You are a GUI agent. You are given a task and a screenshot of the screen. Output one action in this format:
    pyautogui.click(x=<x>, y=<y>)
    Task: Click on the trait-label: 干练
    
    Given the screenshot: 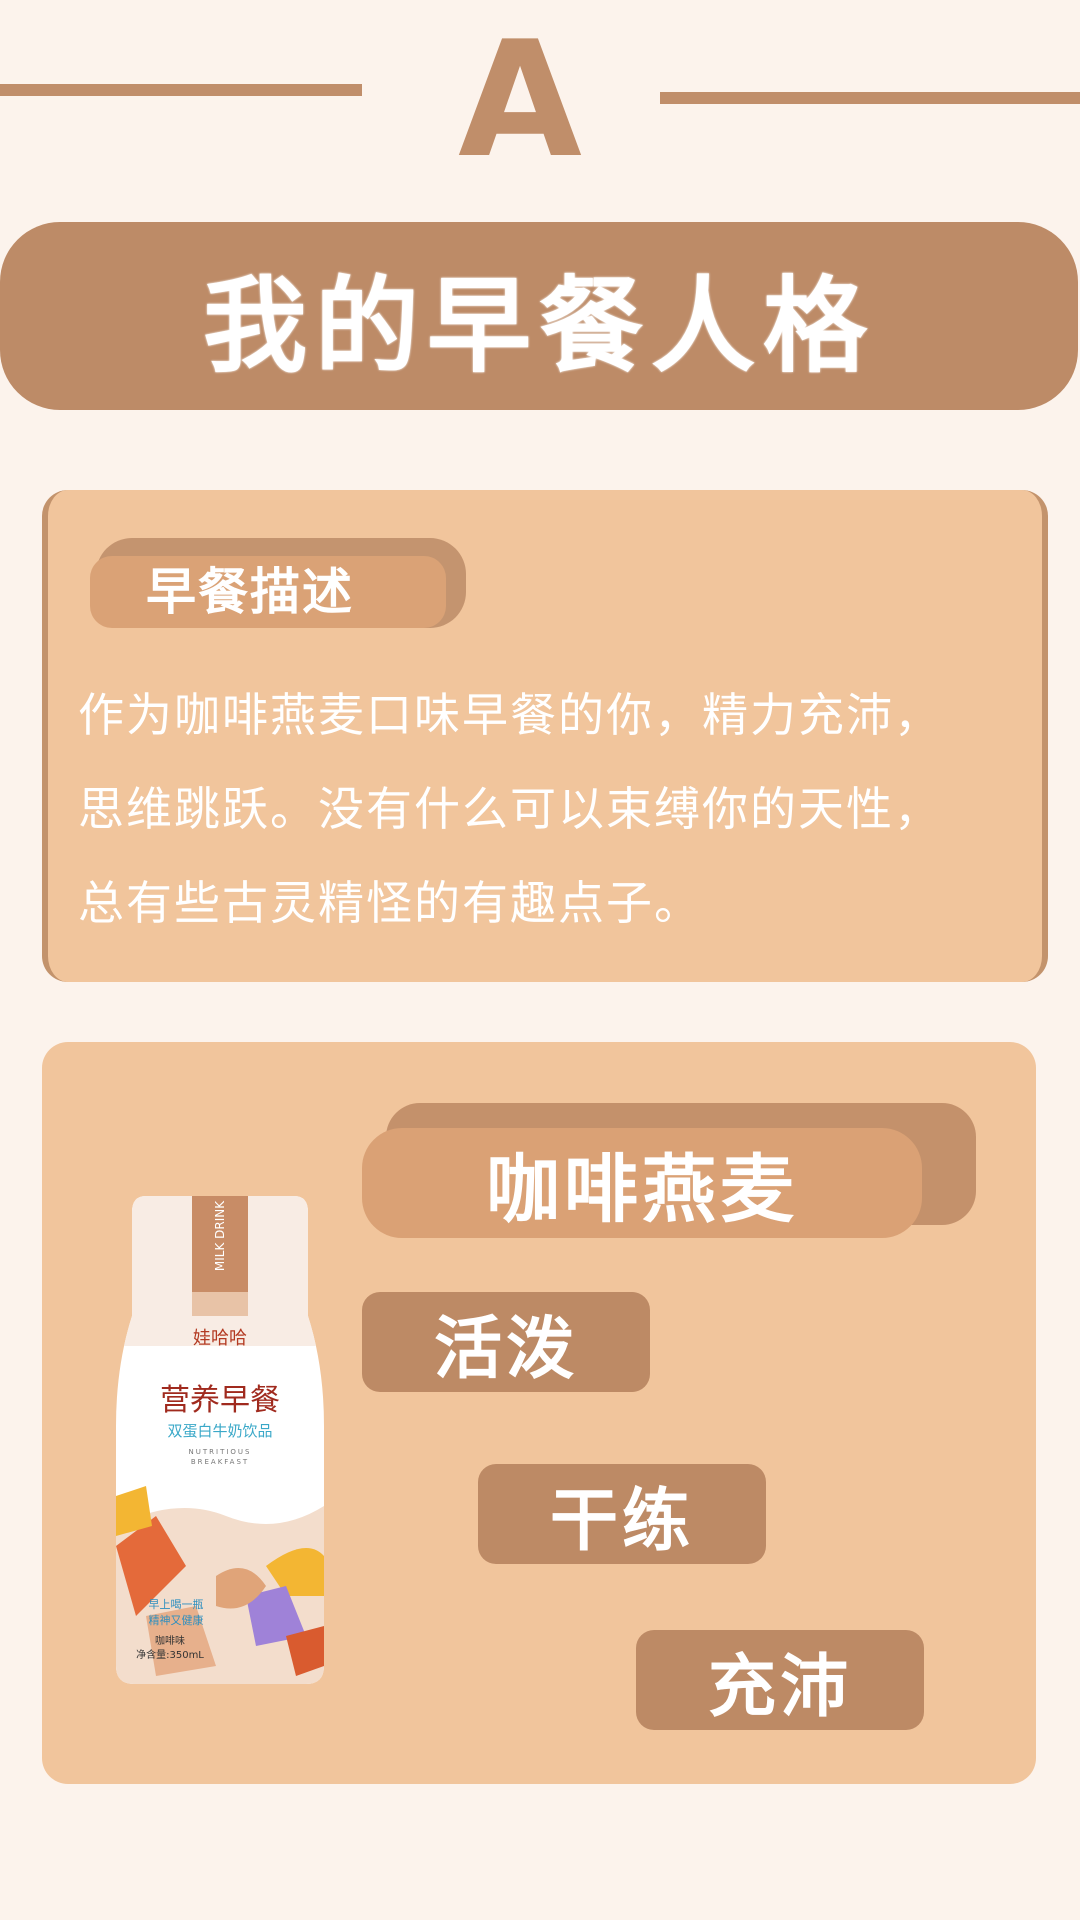 What is the action you would take?
    pyautogui.click(x=621, y=1521)
    